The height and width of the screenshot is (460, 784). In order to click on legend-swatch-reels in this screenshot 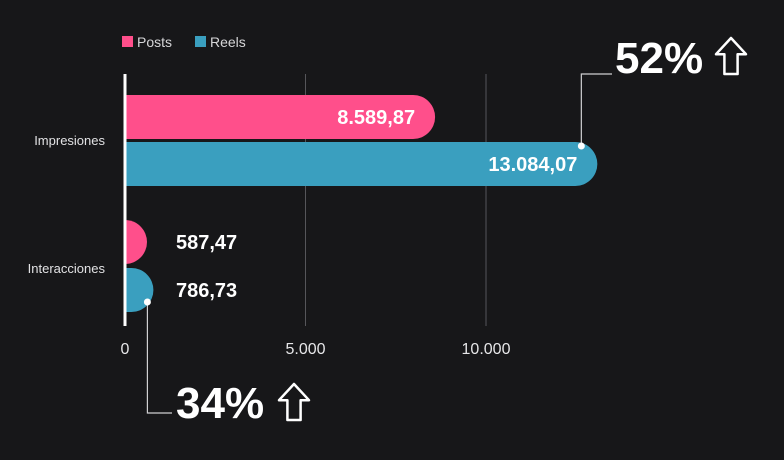, I will do `click(200, 41)`.